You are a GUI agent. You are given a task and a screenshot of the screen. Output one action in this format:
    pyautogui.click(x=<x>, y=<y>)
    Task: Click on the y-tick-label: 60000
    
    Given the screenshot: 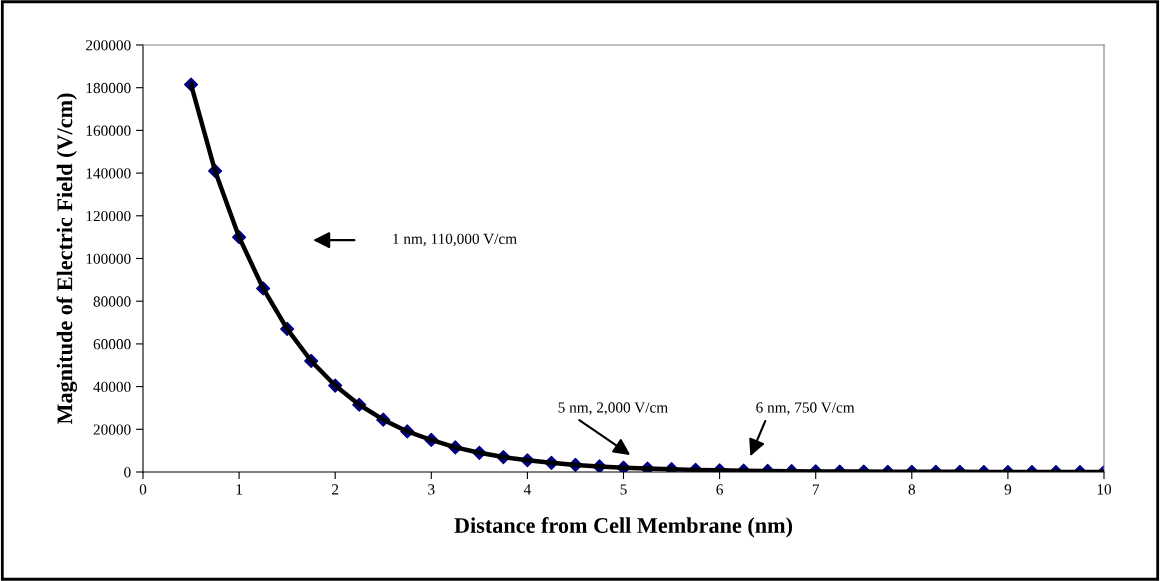 What is the action you would take?
    pyautogui.click(x=112, y=344)
    